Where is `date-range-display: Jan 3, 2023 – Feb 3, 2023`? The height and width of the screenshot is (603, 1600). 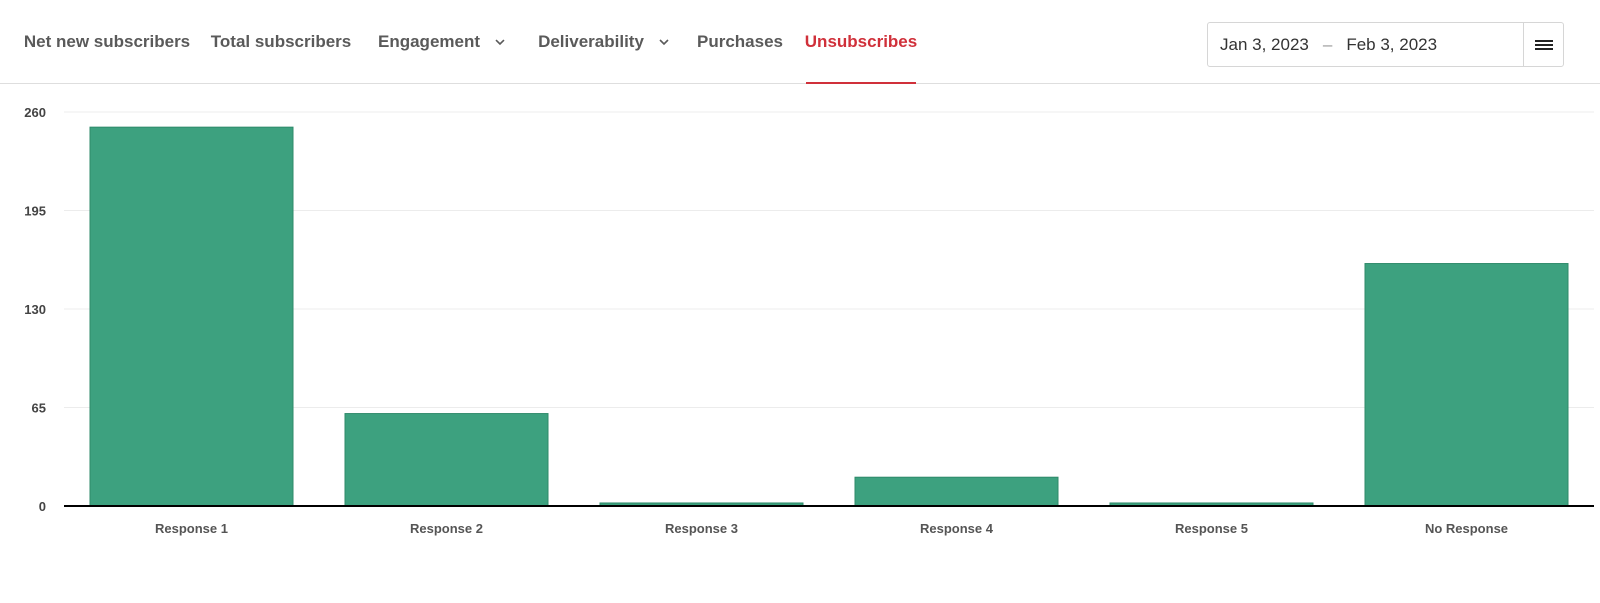 date-range-display: Jan 3, 2023 – Feb 3, 2023 is located at coordinates (1365, 45).